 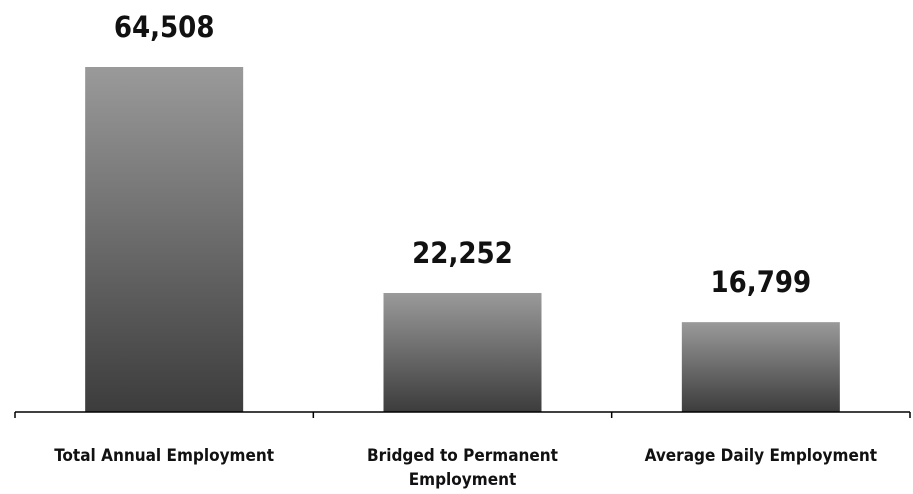 What do you see at coordinates (462, 414) in the screenshot?
I see `x-axis` at bounding box center [462, 414].